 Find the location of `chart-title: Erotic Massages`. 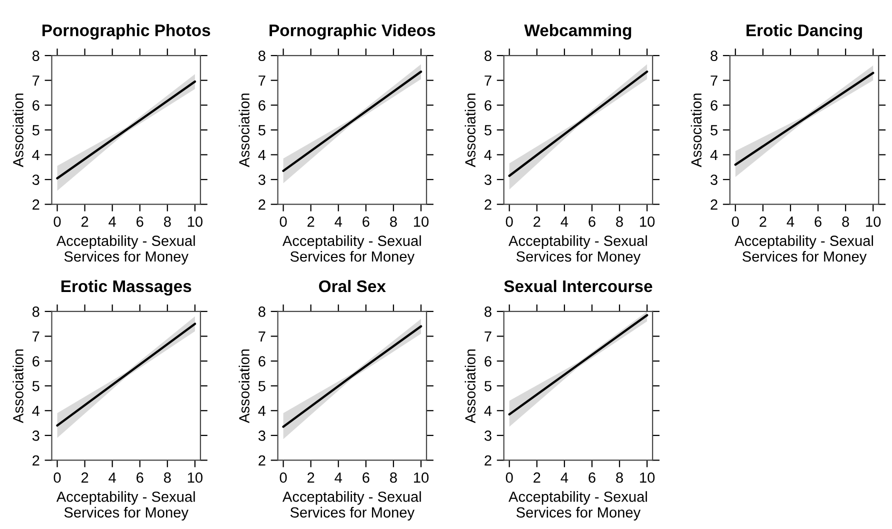

chart-title: Erotic Massages is located at coordinates (126, 288).